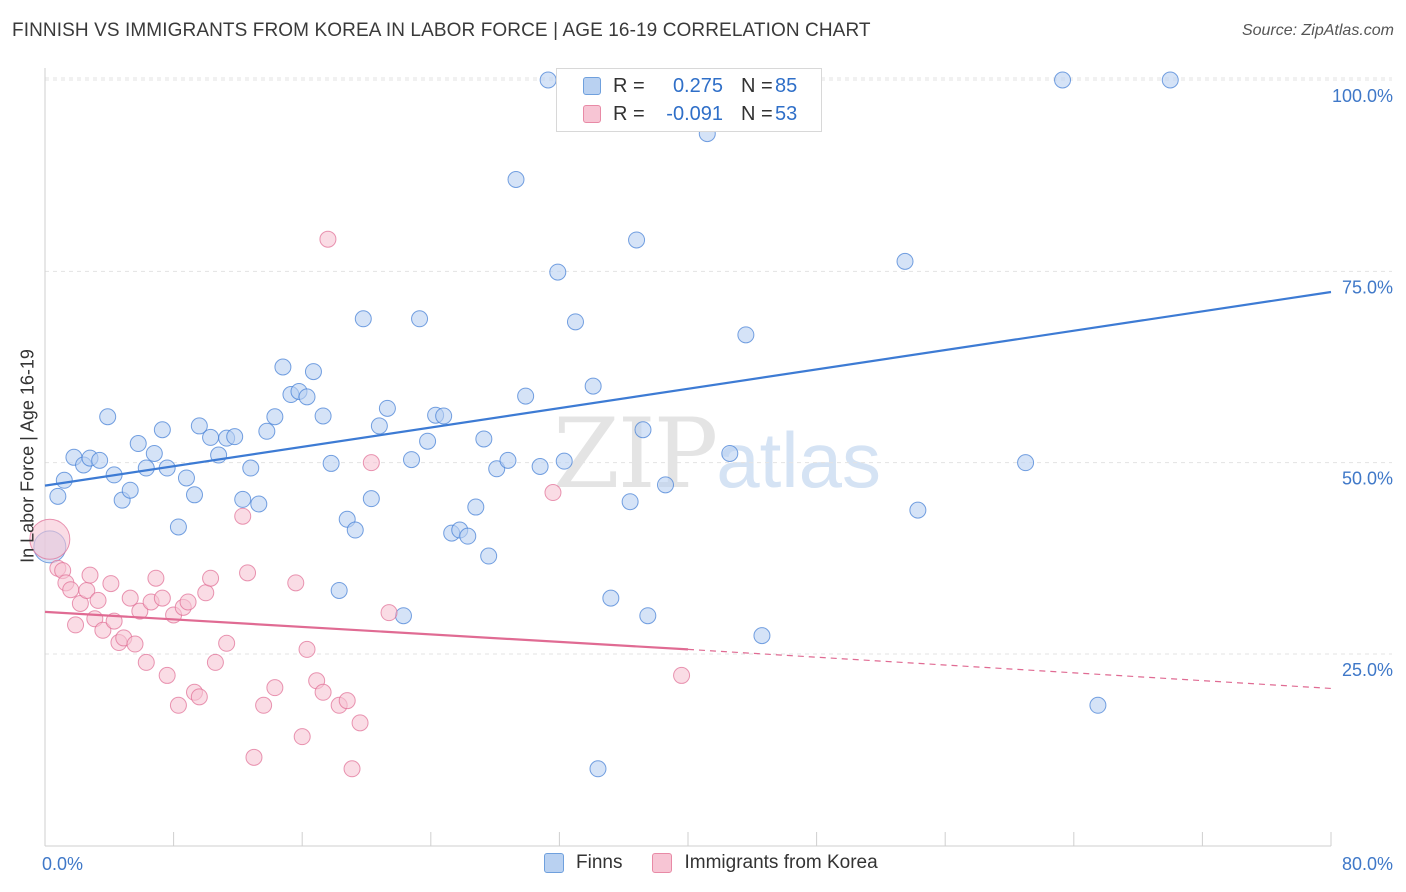 The height and width of the screenshot is (892, 1406). Describe the element at coordinates (635, 454) in the screenshot. I see `watermark-zip: ZIP` at that location.